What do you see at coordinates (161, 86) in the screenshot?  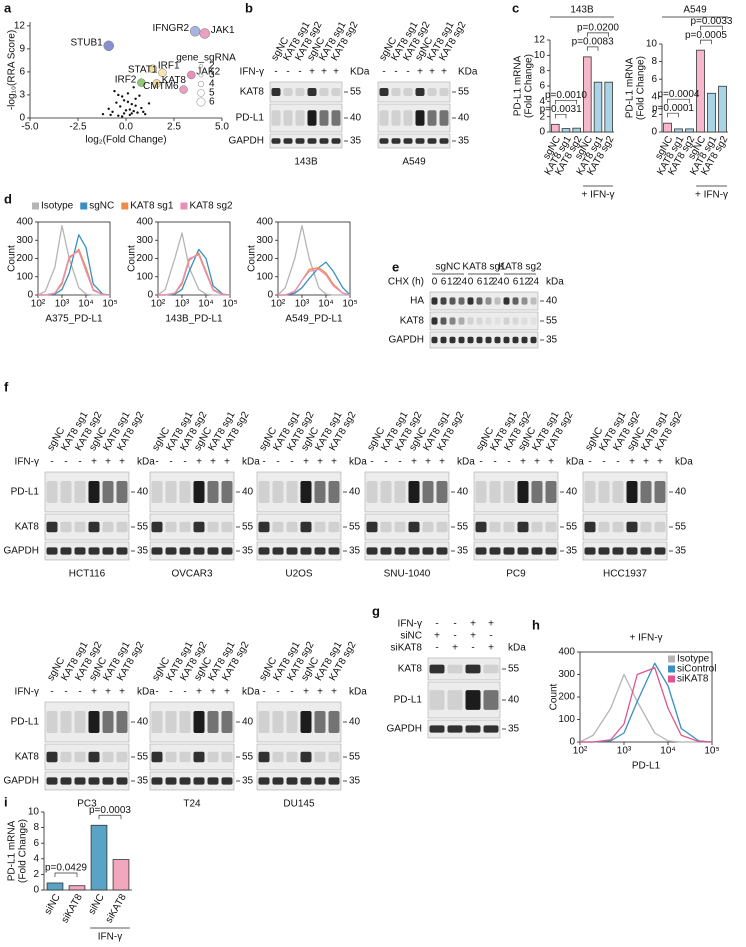 I see `point-label: CMTM6` at bounding box center [161, 86].